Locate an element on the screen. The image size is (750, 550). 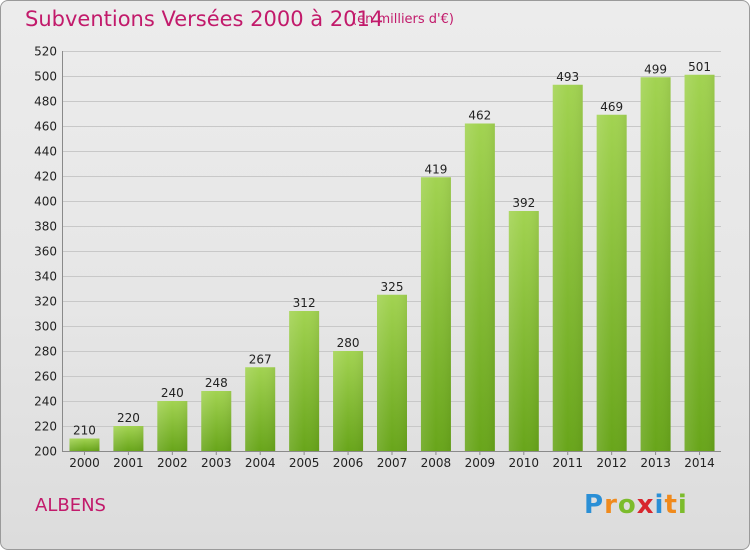
x-tick-label: 2004 is located at coordinates (260, 463).